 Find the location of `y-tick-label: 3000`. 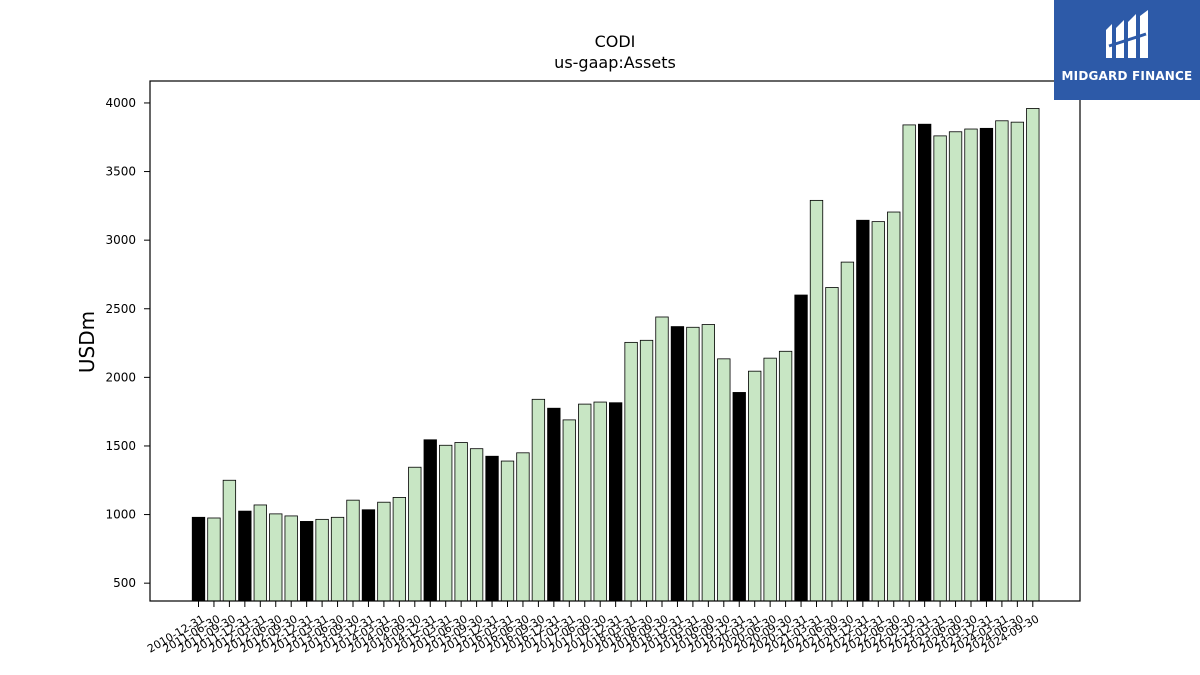

y-tick-label: 3000 is located at coordinates (120, 240).